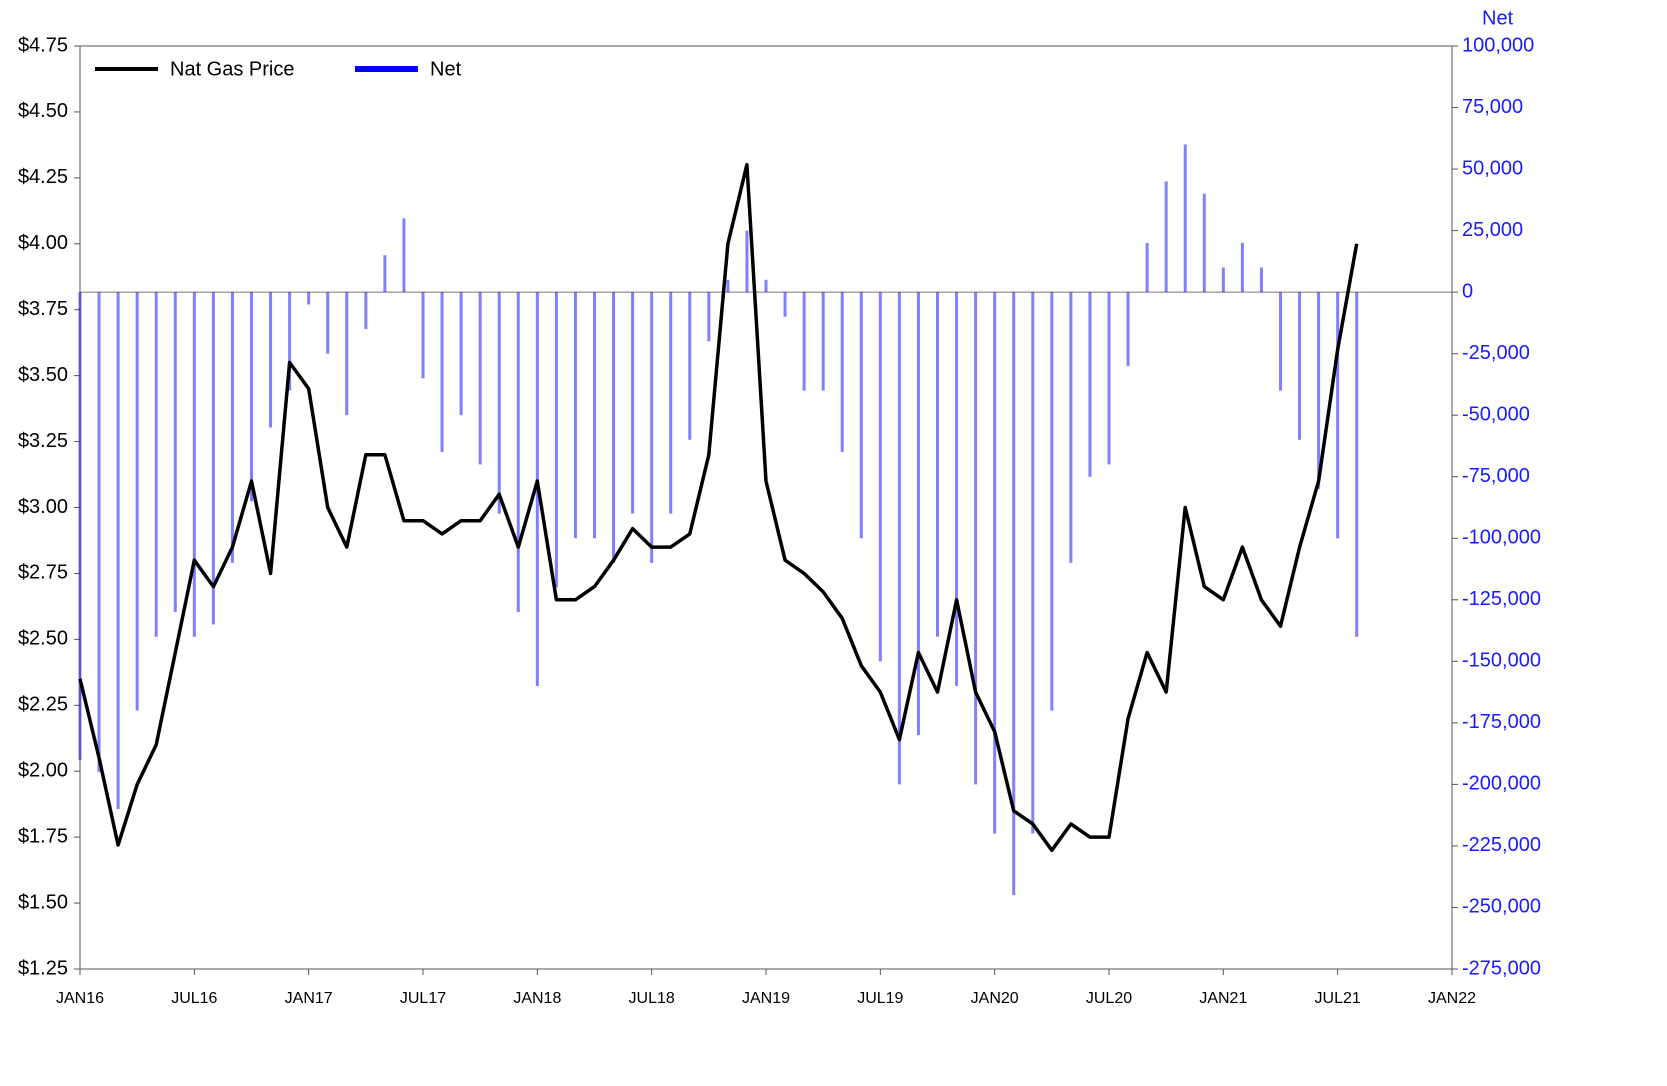 This screenshot has height=1086, width=1667. Describe the element at coordinates (1467, 291) in the screenshot. I see `y2-tick-label: 0` at that location.